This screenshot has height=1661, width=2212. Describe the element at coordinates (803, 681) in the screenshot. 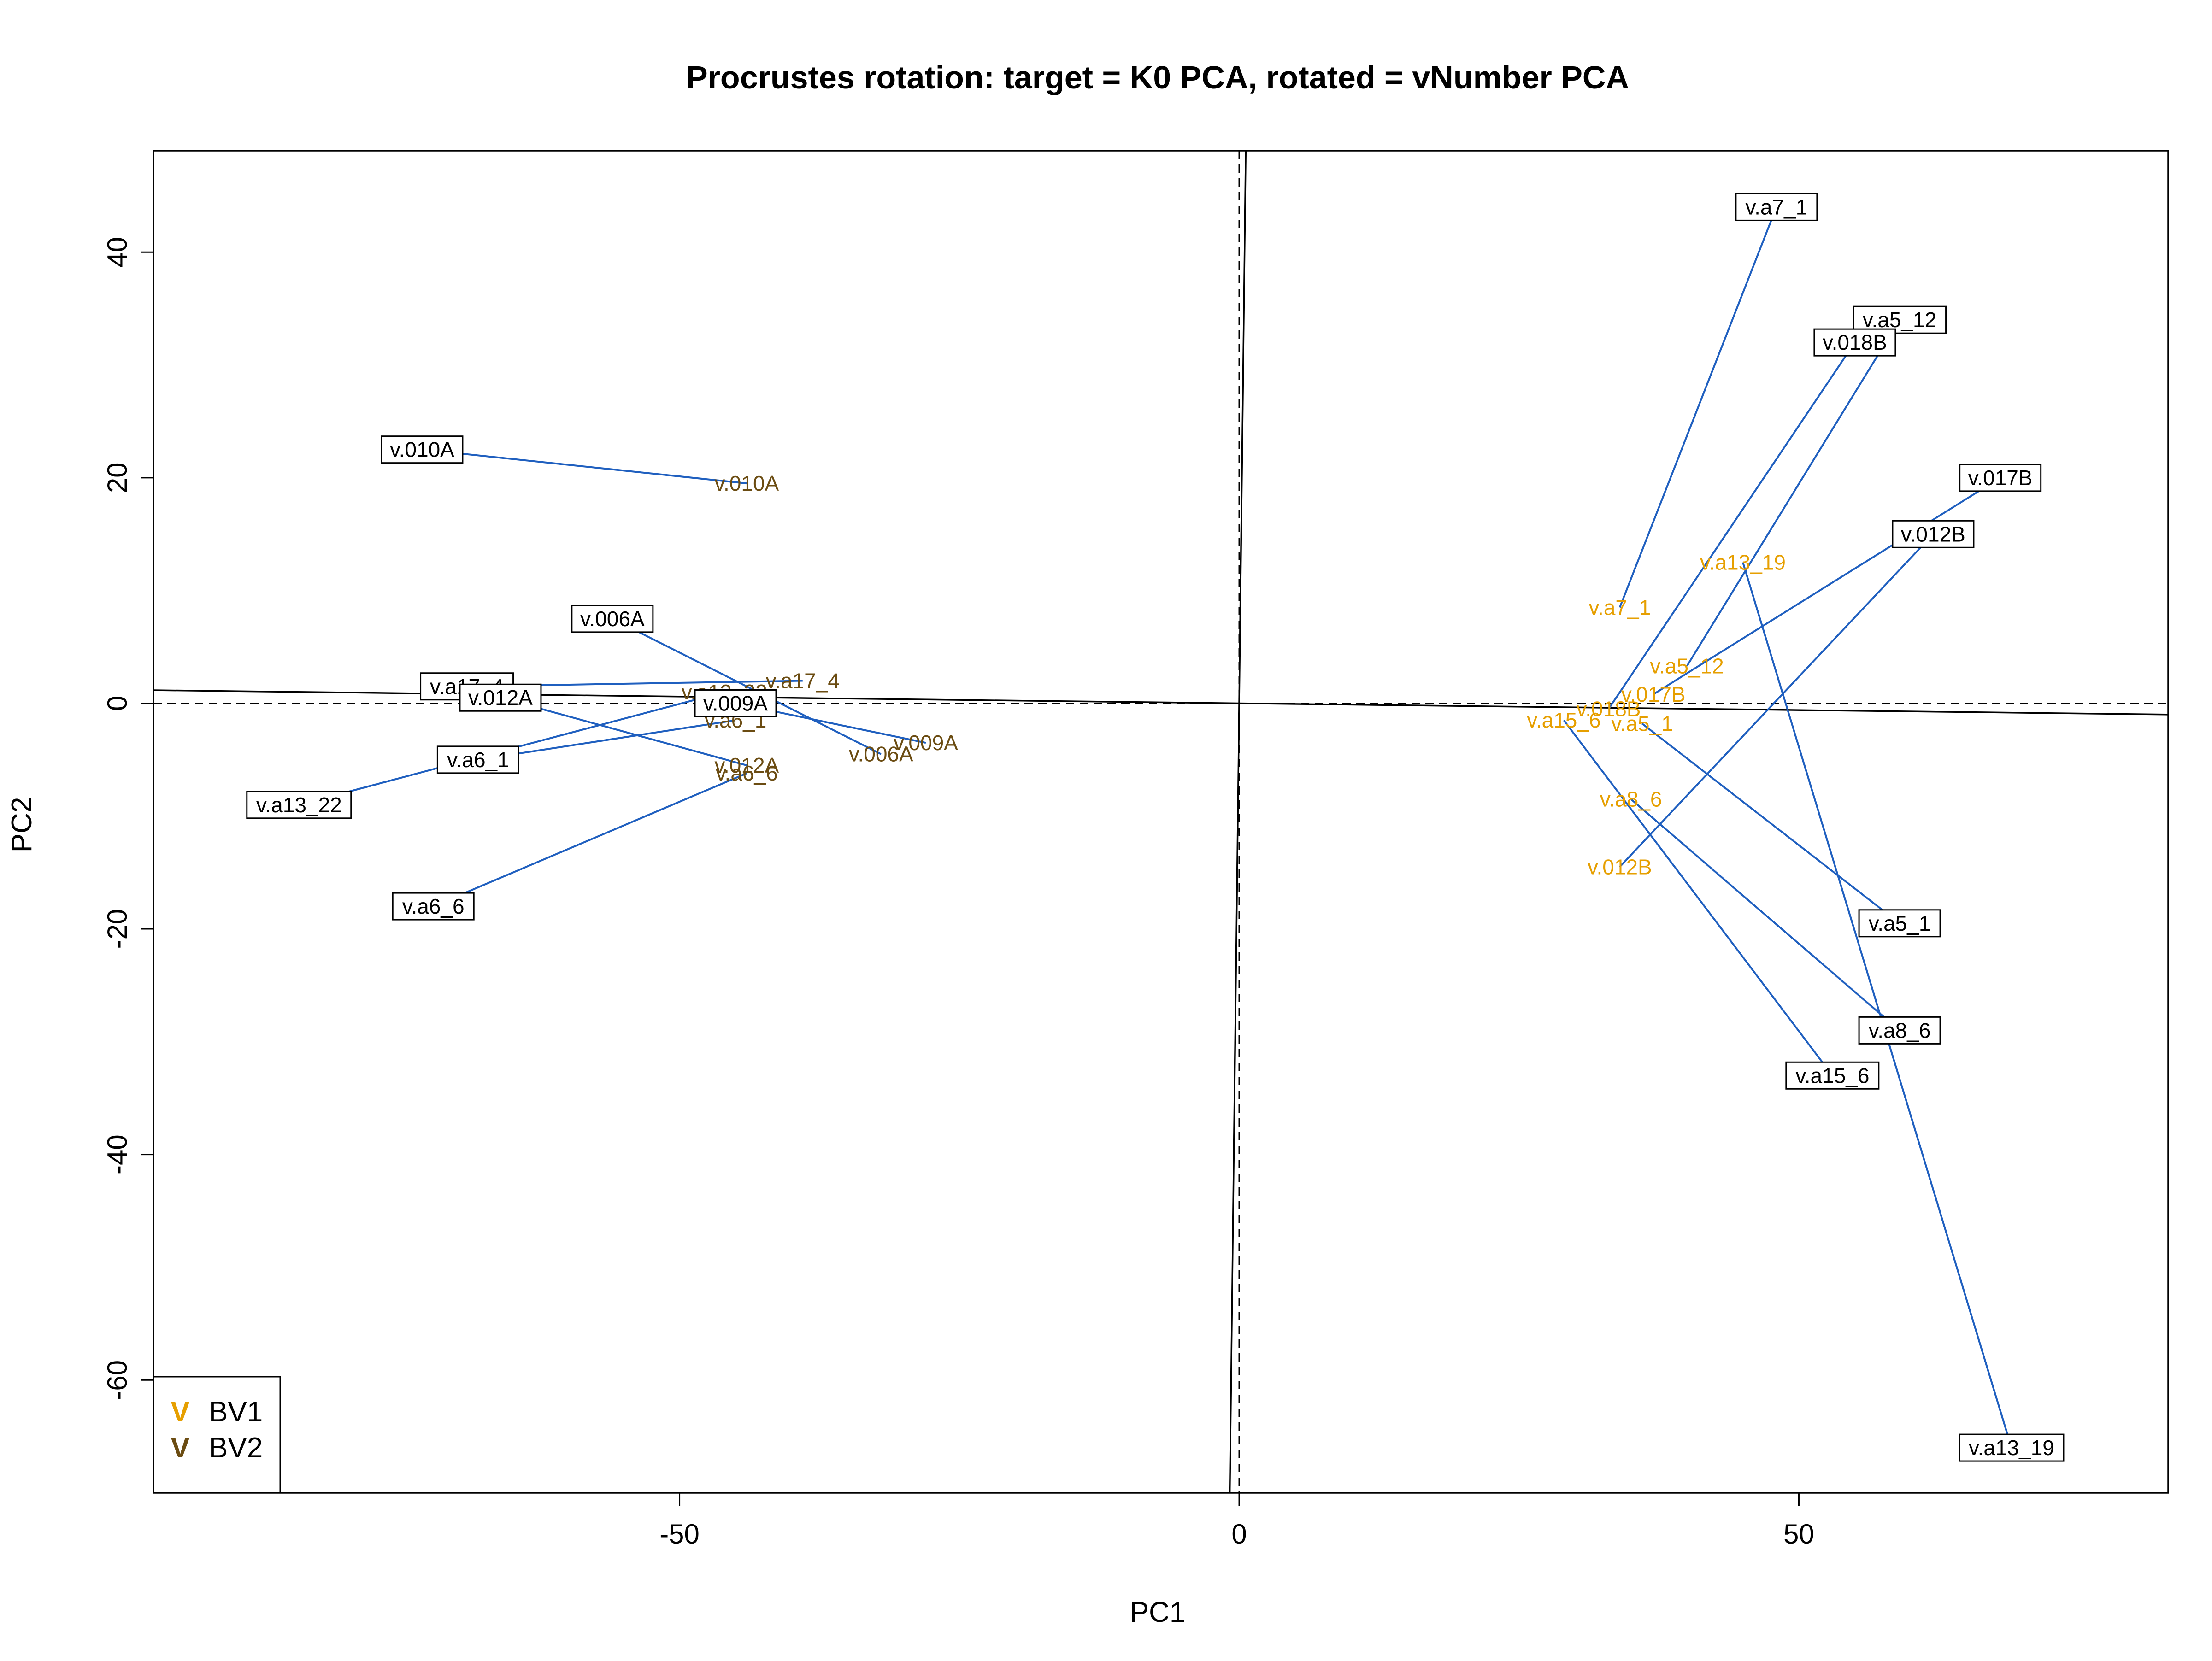

I see `rotated-point-label: v.a17_4` at that location.